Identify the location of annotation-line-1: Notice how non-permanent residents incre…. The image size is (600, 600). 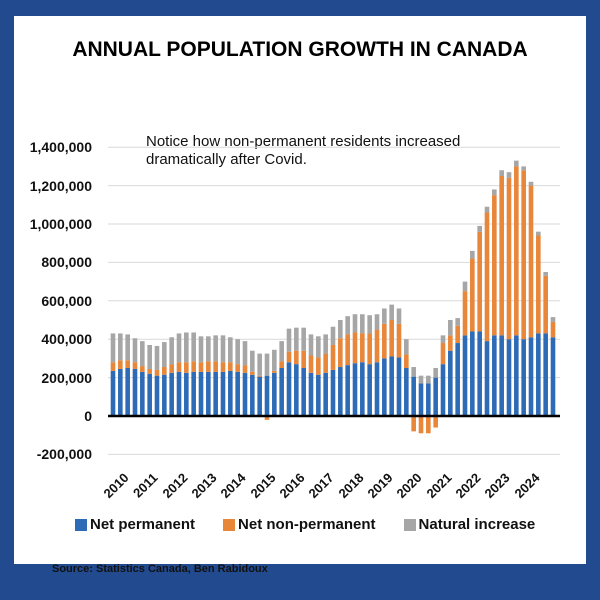
(303, 141).